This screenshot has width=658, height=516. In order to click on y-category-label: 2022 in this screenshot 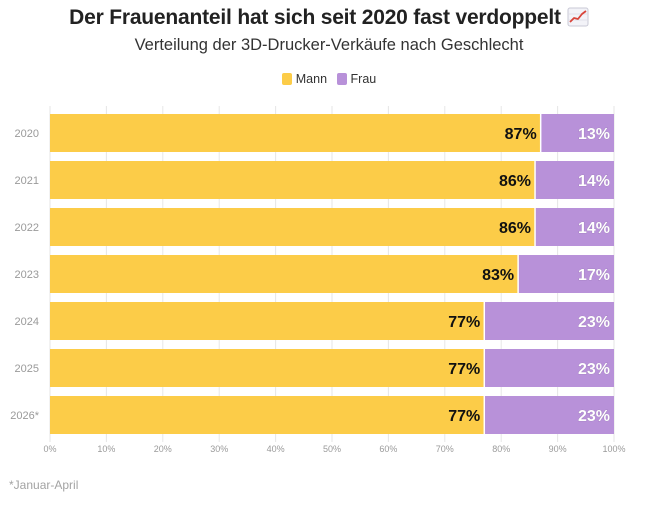, I will do `click(27, 228)`.